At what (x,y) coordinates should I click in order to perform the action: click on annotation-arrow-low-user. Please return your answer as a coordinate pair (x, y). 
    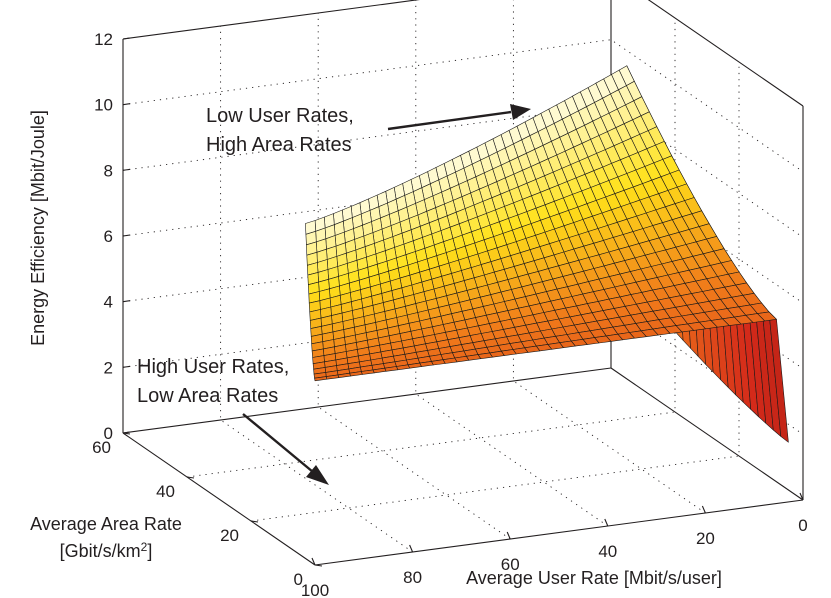
    Looking at the image, I should click on (459, 117).